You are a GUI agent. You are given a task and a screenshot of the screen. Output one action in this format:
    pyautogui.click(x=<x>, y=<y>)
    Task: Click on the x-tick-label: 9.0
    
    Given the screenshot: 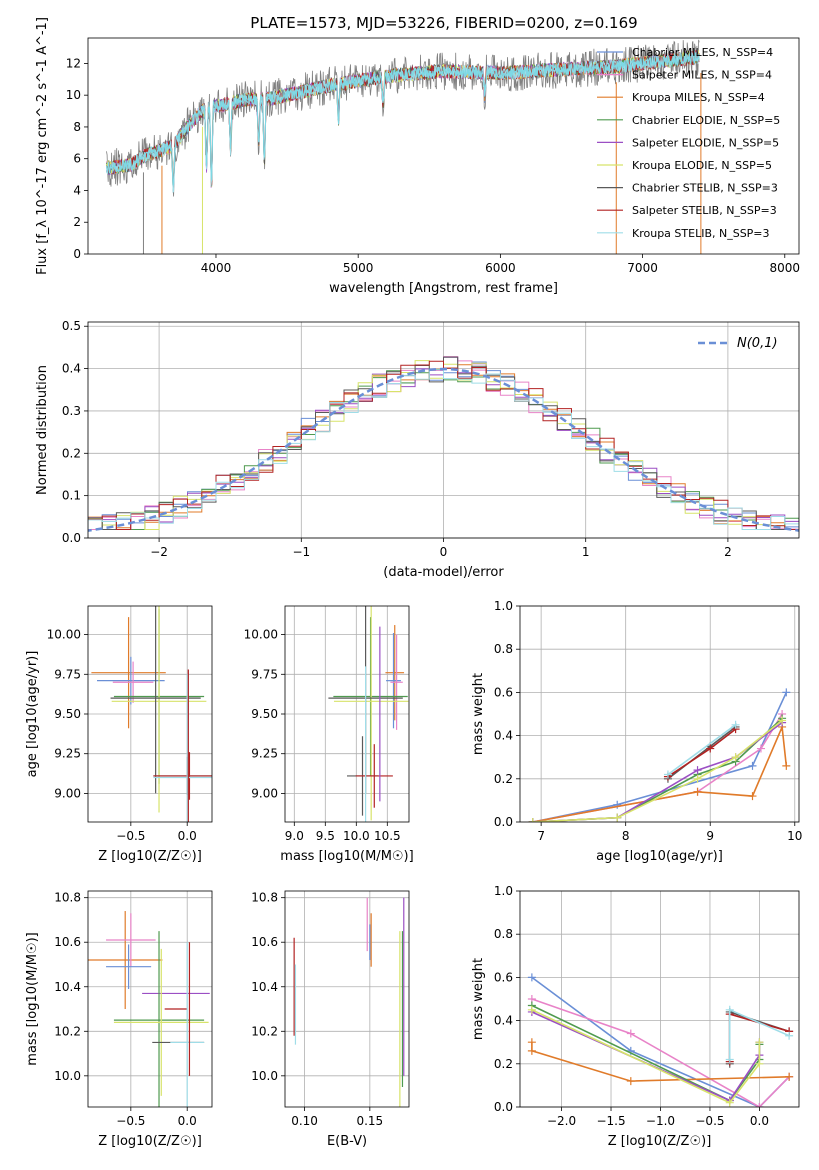 What is the action you would take?
    pyautogui.click(x=294, y=836)
    